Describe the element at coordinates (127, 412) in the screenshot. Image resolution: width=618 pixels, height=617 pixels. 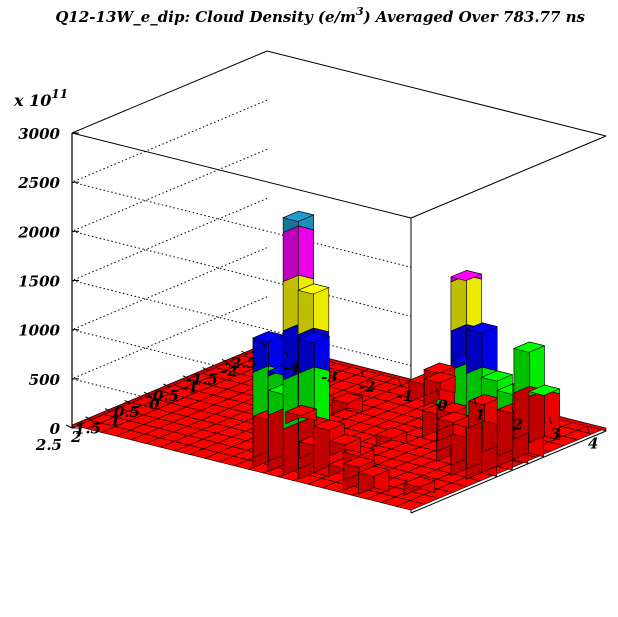
I see `y-tick-label: 0.5` at that location.